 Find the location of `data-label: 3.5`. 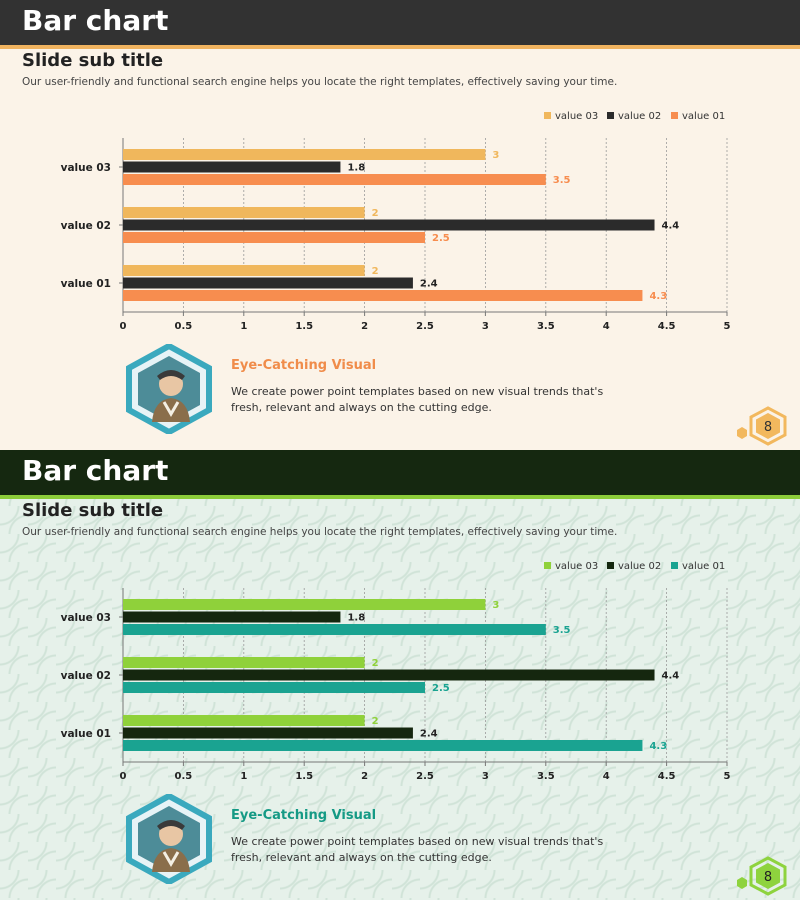

data-label: 3.5 is located at coordinates (562, 180).